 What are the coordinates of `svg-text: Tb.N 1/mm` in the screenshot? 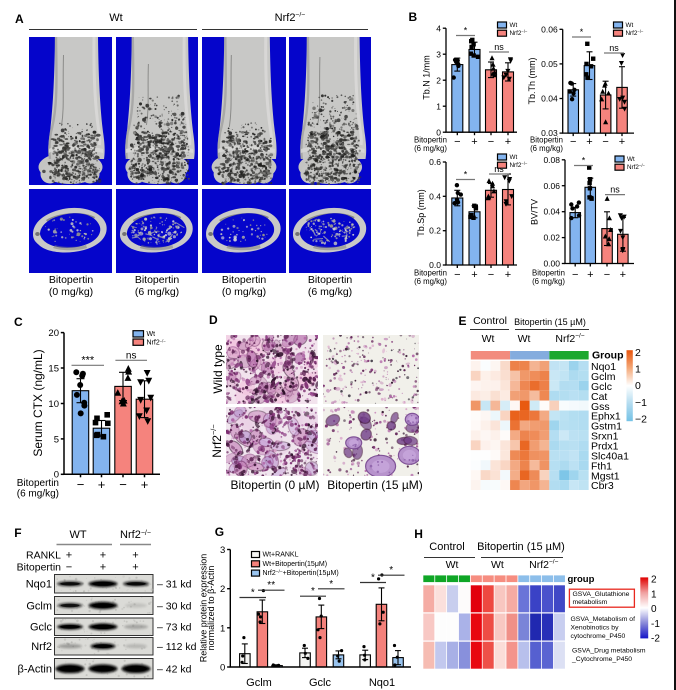 It's located at (427, 77).